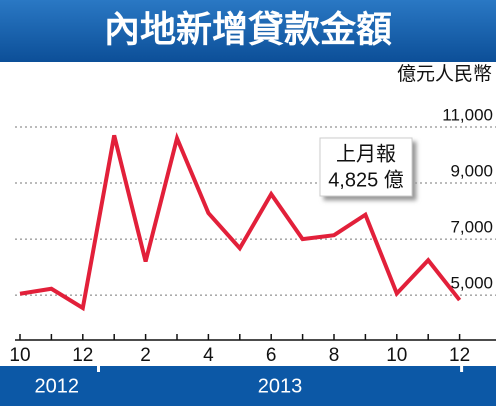 This screenshot has width=496, height=406. I want to click on y-tick-label: 9,000, so click(471, 171).